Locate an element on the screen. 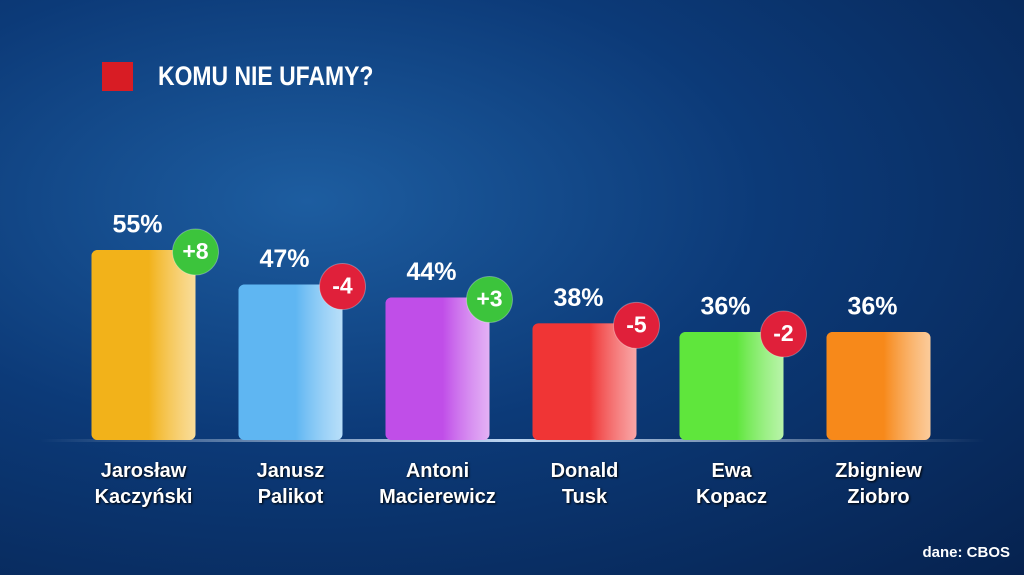 This screenshot has height=575, width=1024. change-label: -5 is located at coordinates (636, 324).